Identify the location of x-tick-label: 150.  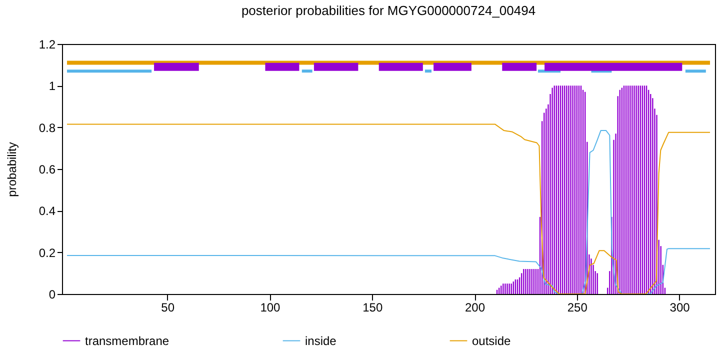
(372, 307).